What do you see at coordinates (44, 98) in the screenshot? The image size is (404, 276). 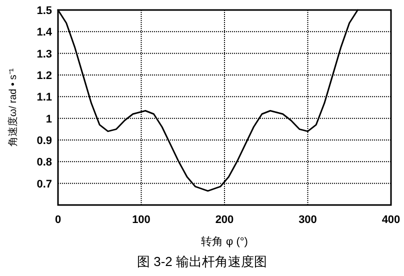 I see `y-tick-label: 1.1` at bounding box center [44, 98].